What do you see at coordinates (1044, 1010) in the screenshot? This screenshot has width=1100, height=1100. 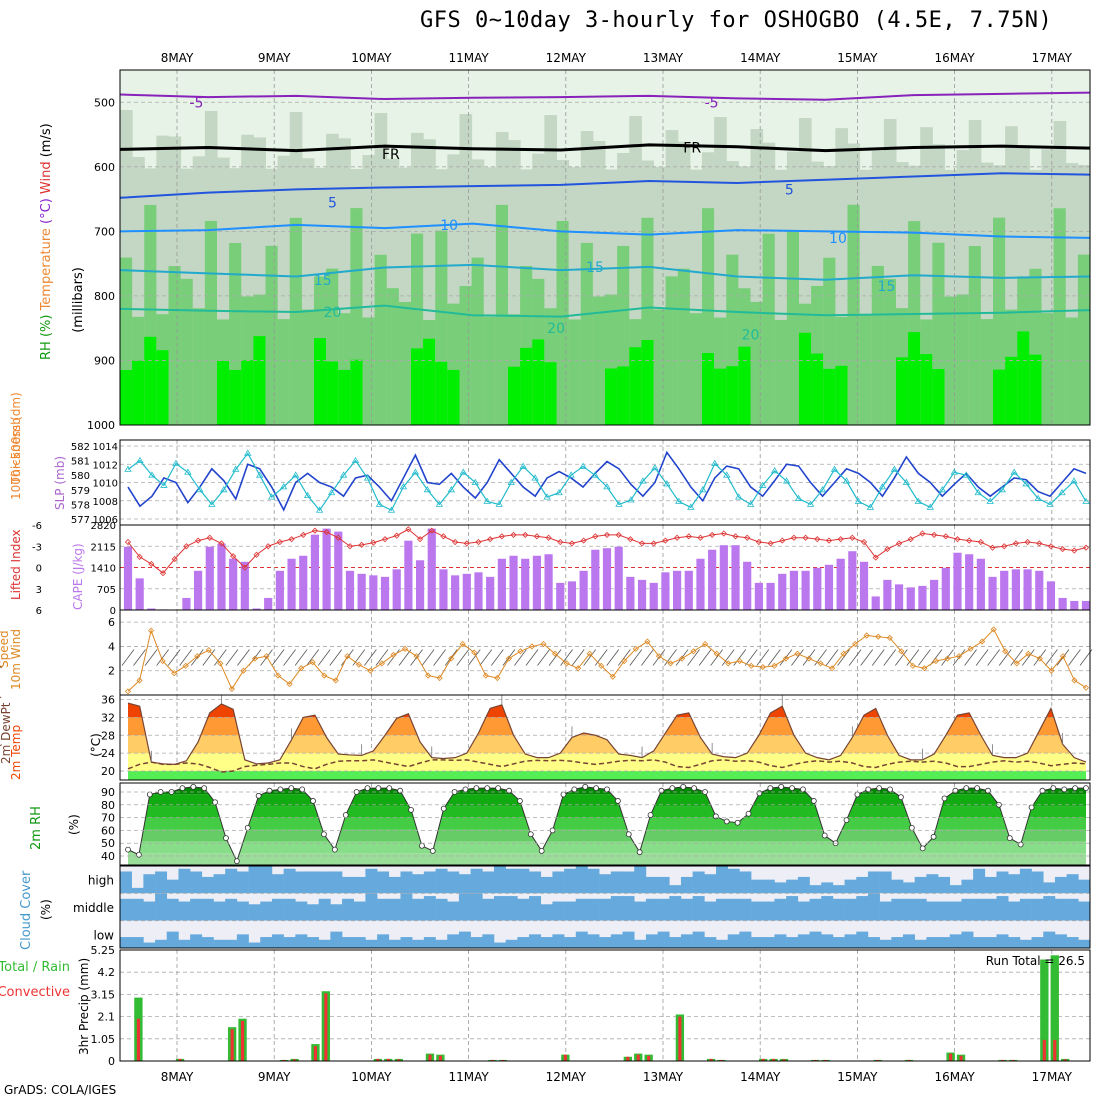 I see `precip-total-bar` at bounding box center [1044, 1010].